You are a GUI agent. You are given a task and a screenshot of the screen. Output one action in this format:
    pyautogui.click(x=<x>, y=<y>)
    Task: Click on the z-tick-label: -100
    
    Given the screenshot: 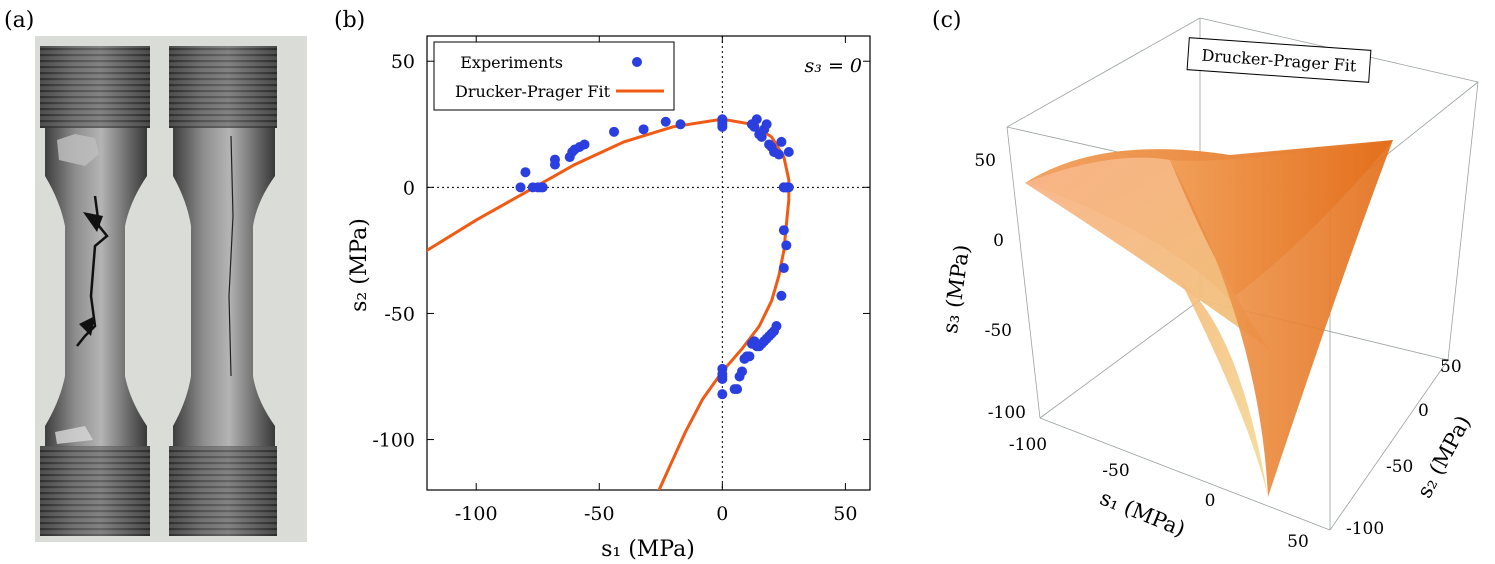 What is the action you would take?
    pyautogui.click(x=1007, y=413)
    